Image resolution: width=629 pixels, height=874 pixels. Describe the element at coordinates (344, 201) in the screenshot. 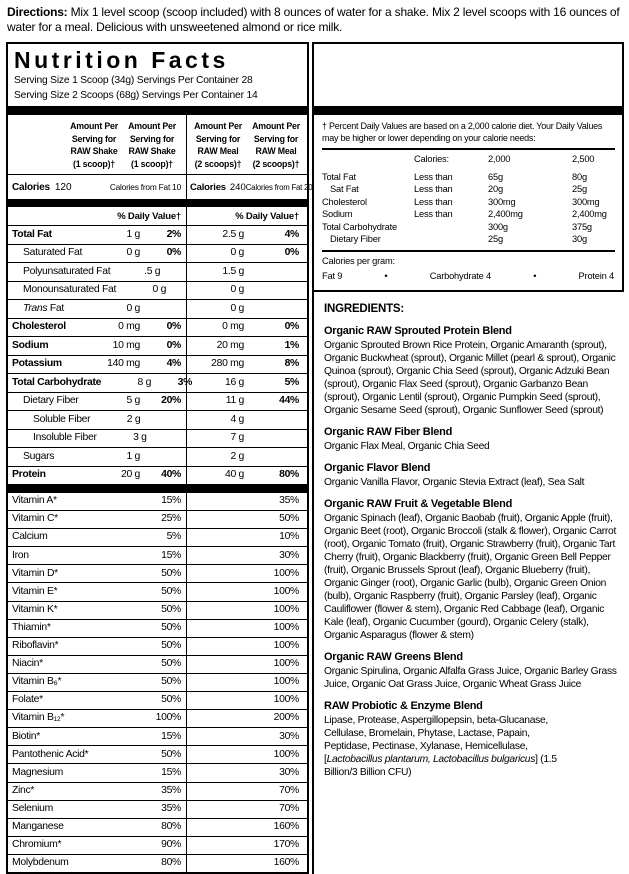

I see `dv-row-label: Cholesterol` at that location.